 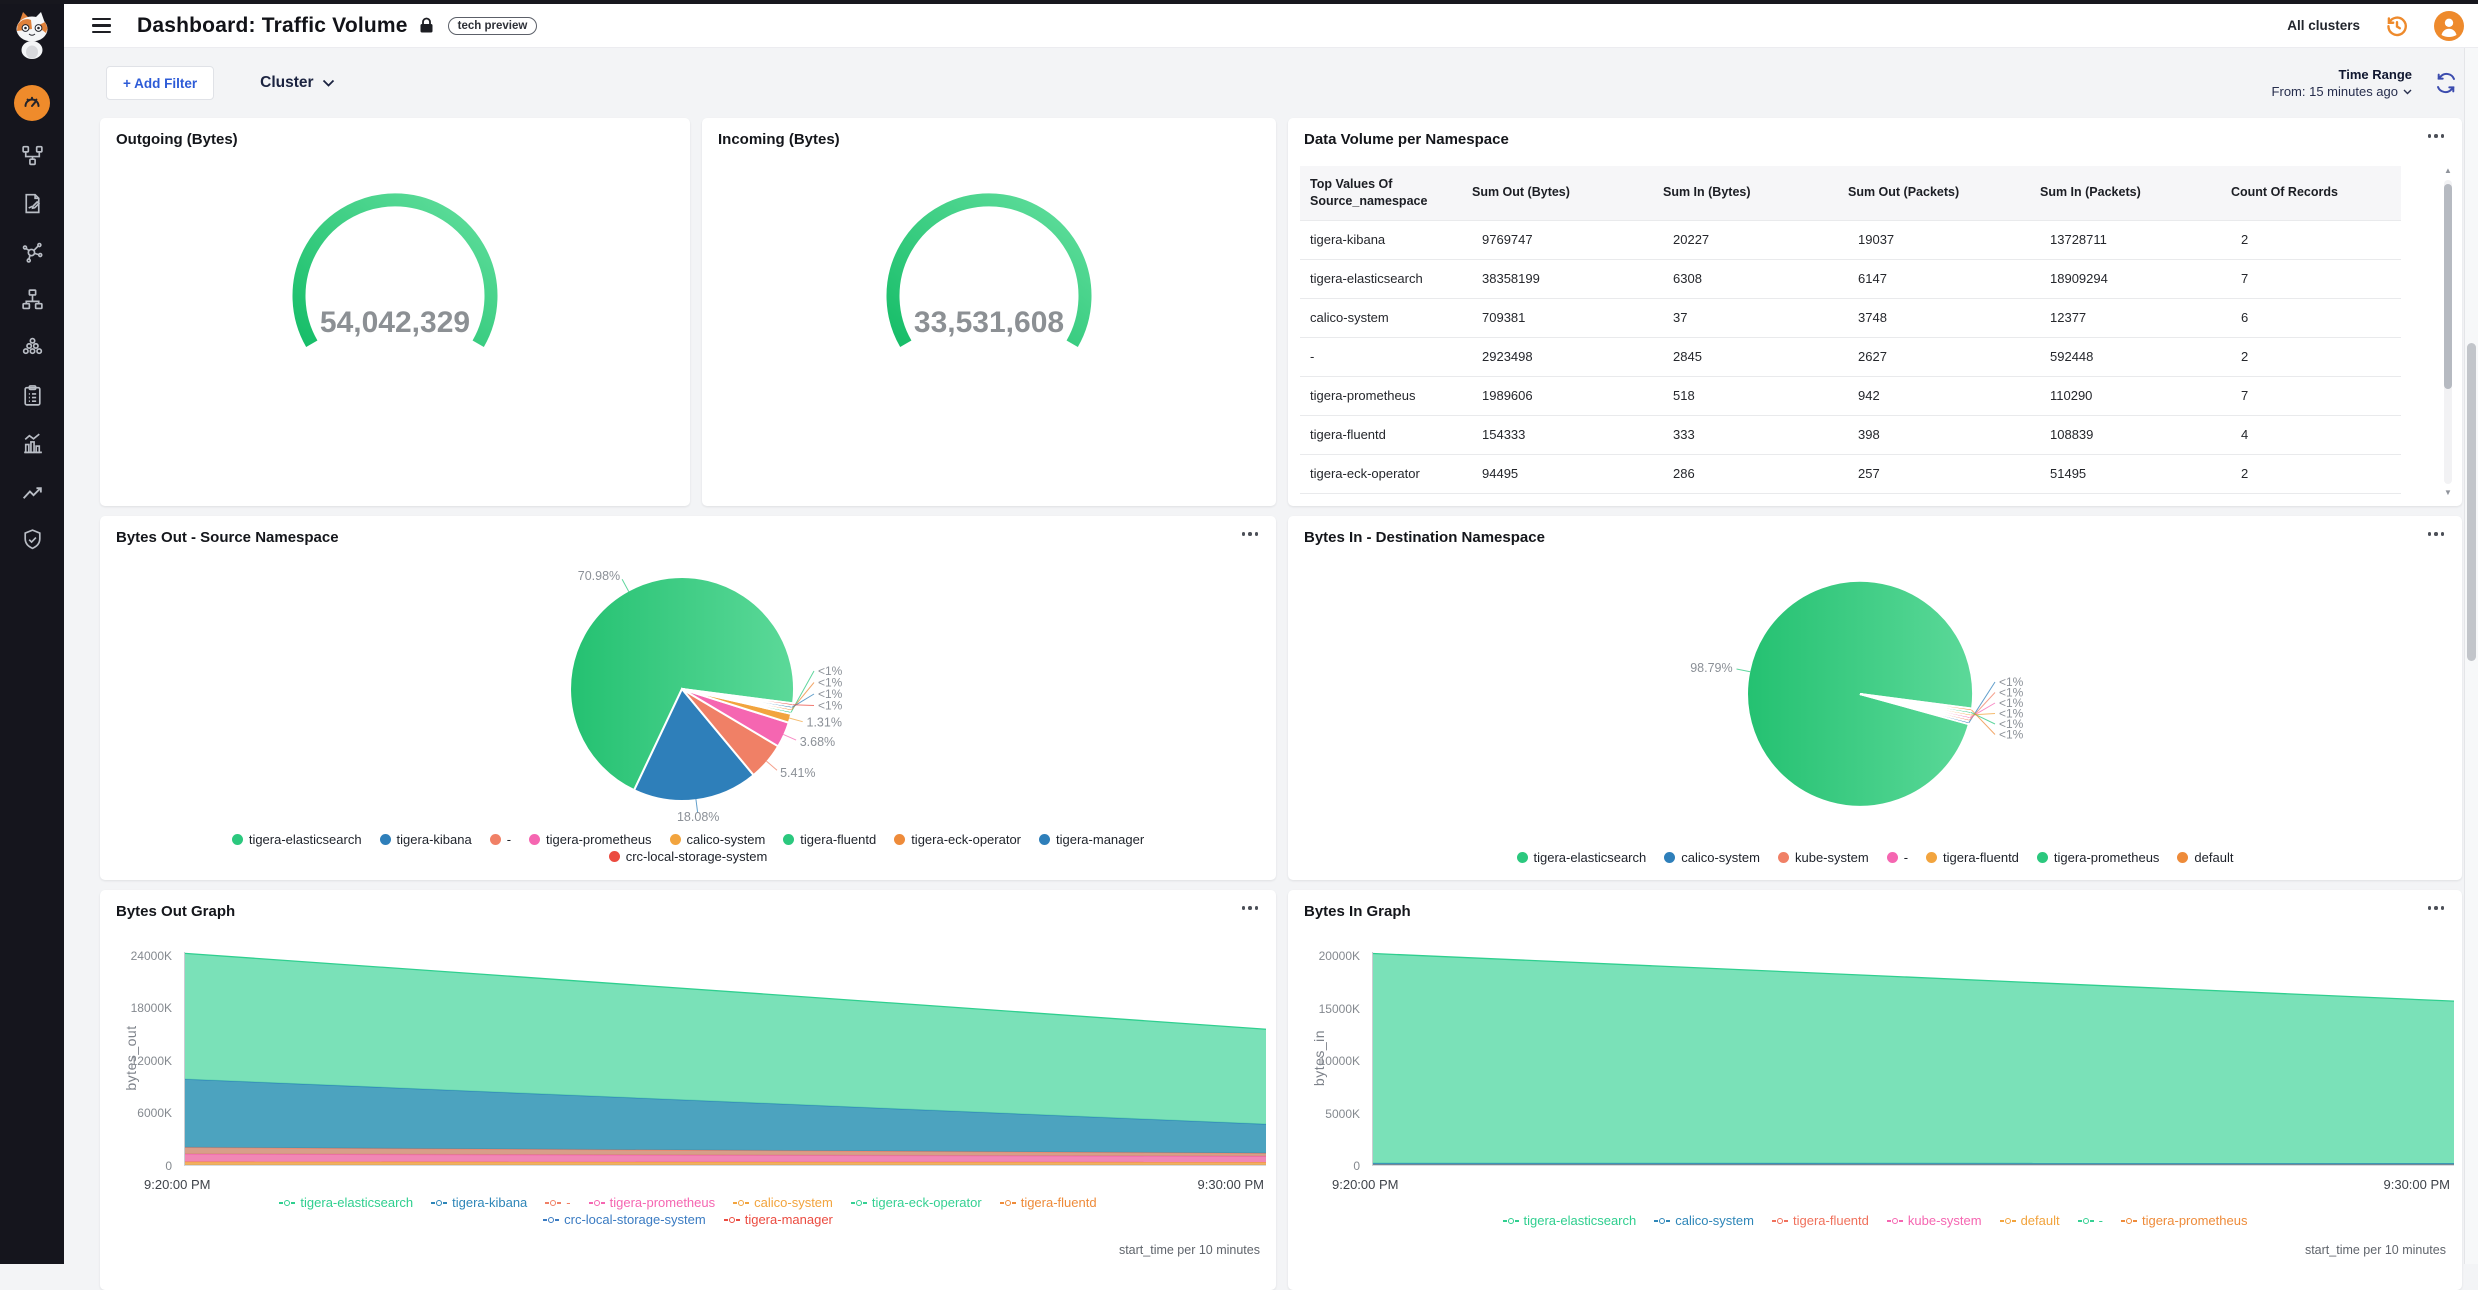 What do you see at coordinates (32, 632) in the screenshot?
I see `sidebar` at bounding box center [32, 632].